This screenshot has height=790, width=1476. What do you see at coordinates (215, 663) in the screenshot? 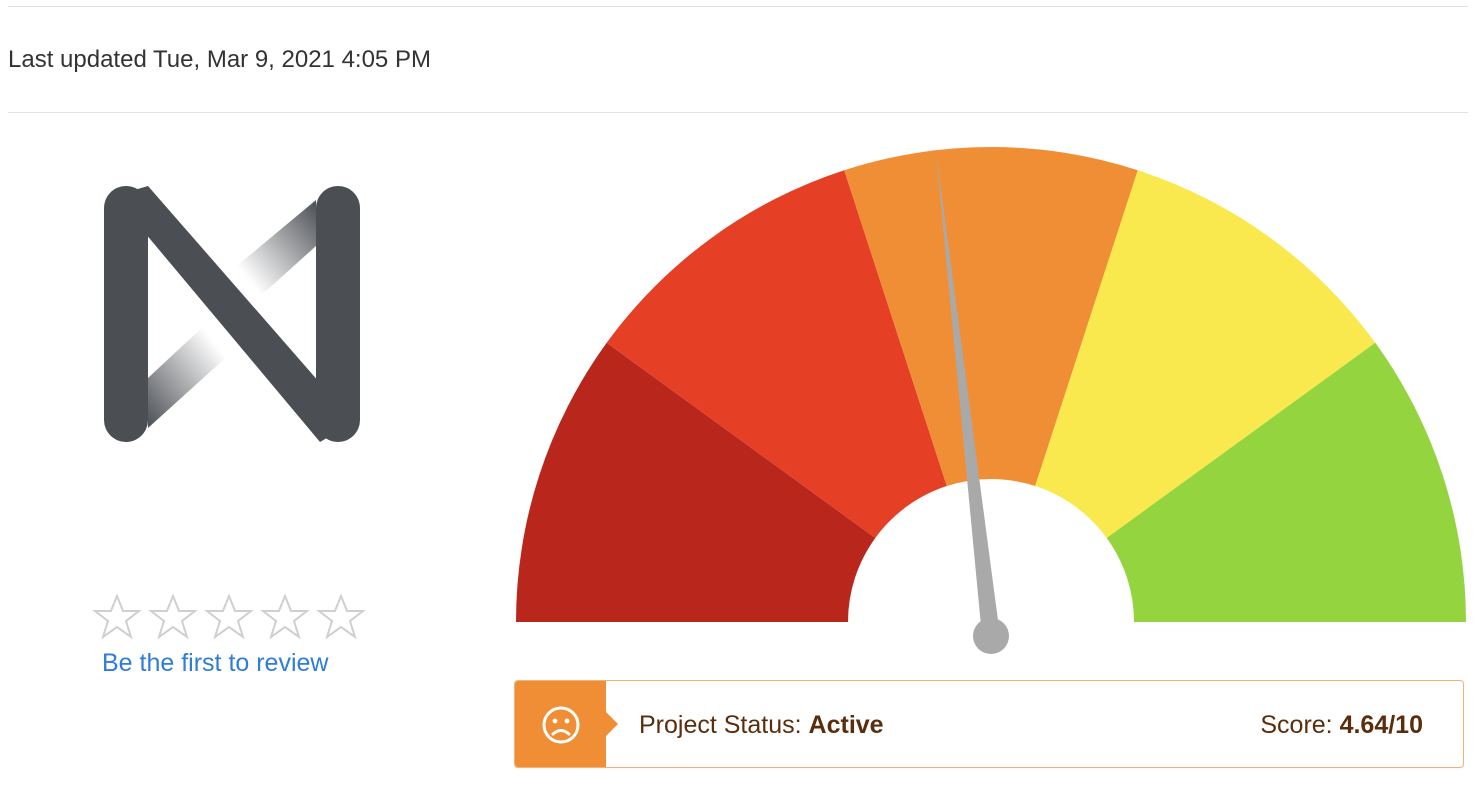
I see `be-first-to-review-link: Be the first to review` at bounding box center [215, 663].